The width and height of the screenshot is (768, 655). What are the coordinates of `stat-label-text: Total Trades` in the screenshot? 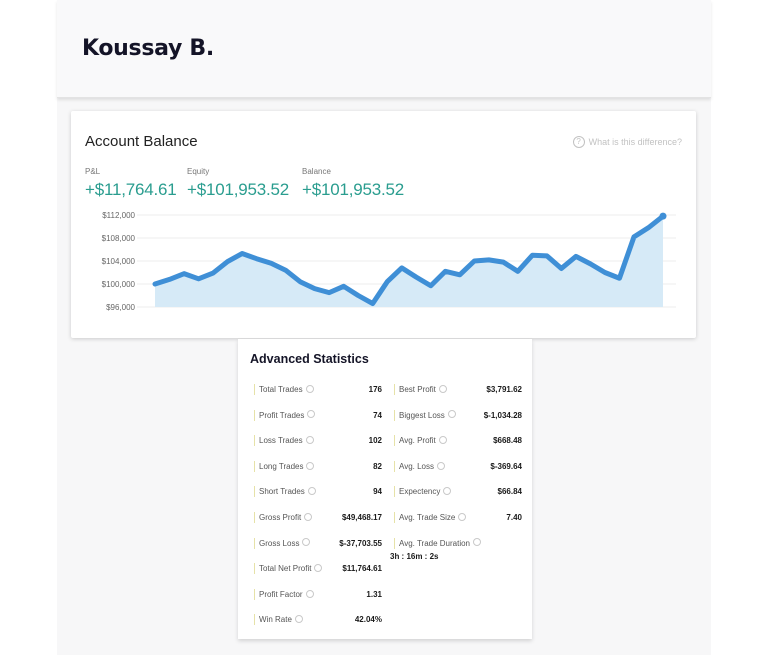 It's located at (281, 389).